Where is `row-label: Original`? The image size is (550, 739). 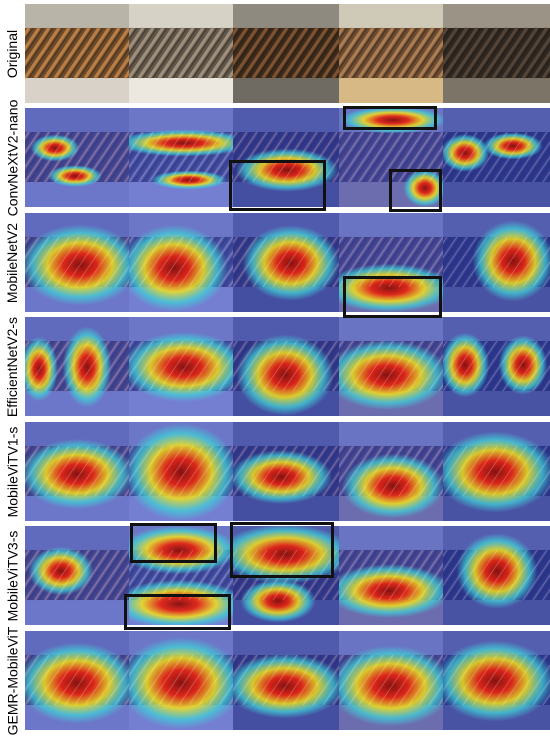 row-label: Original is located at coordinates (12, 53).